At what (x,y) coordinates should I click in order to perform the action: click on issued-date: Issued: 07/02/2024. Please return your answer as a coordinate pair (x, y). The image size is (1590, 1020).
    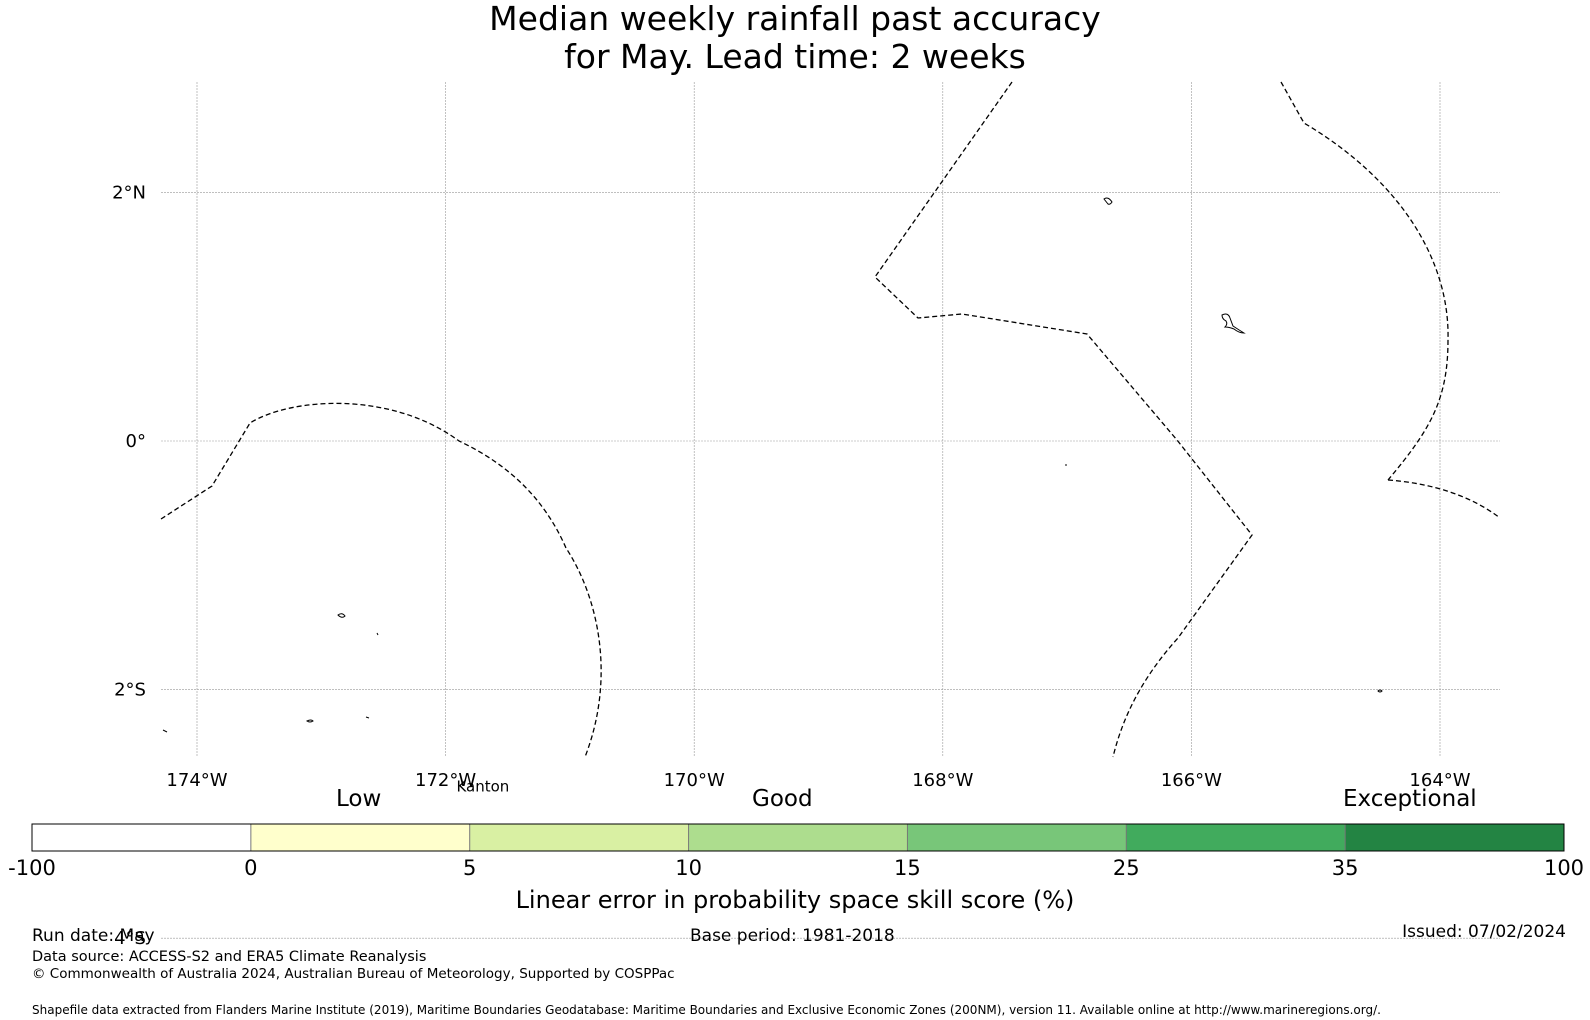
    Looking at the image, I should click on (1484, 932).